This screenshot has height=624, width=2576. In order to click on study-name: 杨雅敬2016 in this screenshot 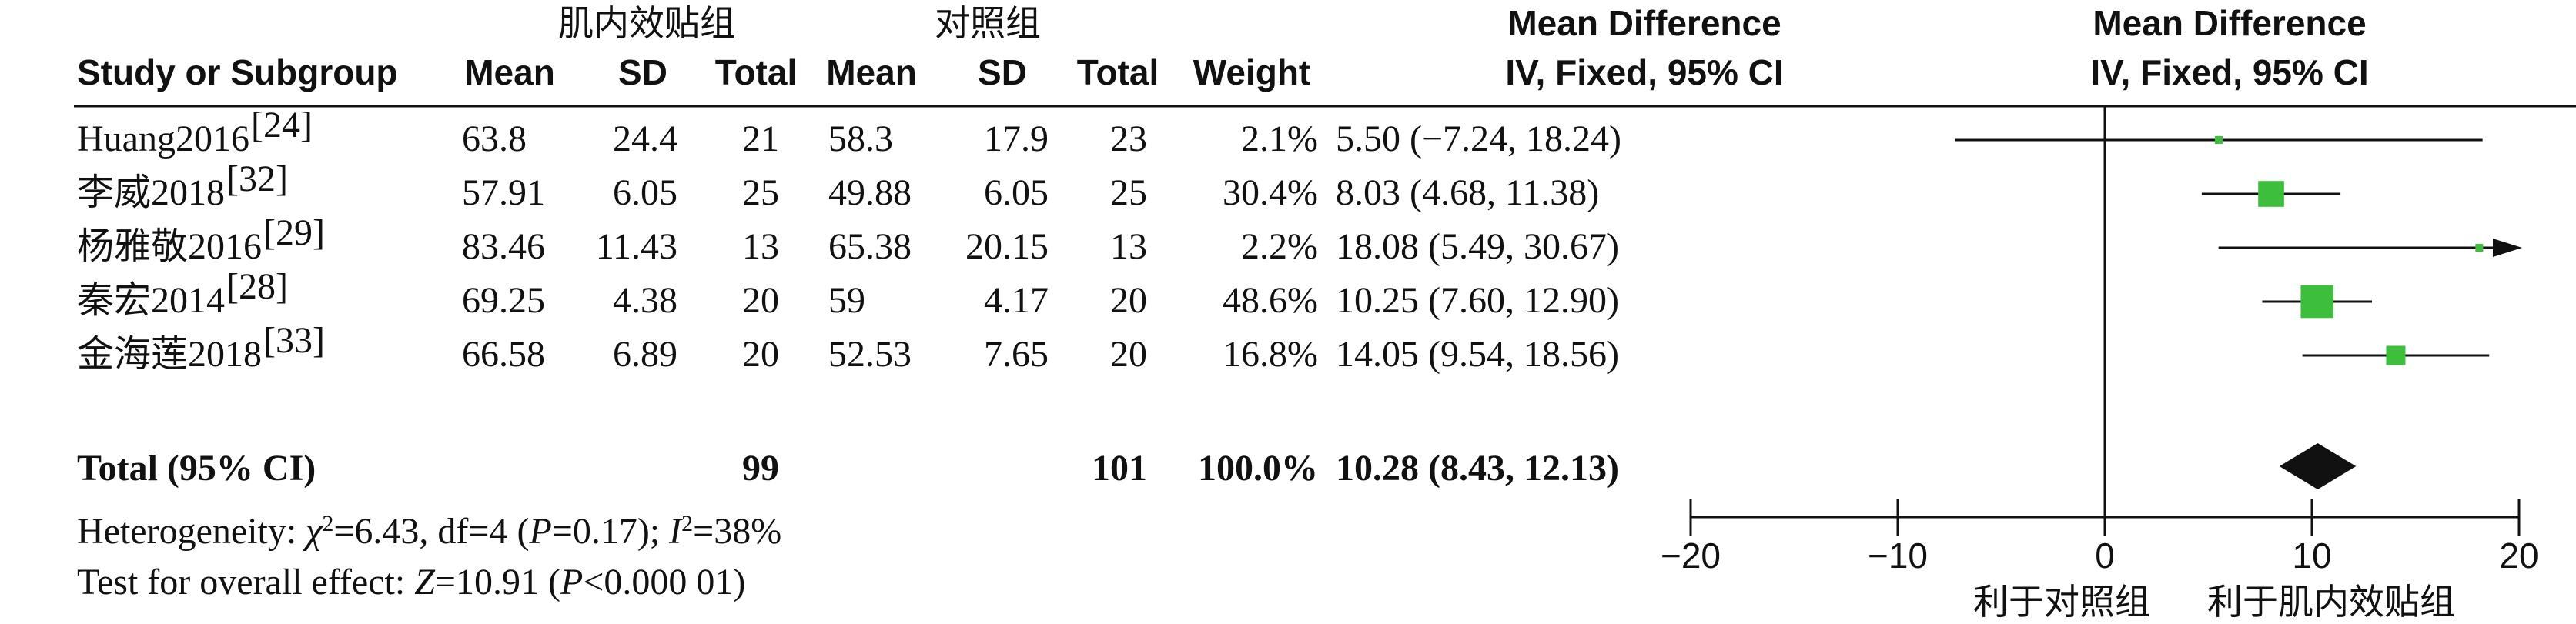, I will do `click(170, 246)`.